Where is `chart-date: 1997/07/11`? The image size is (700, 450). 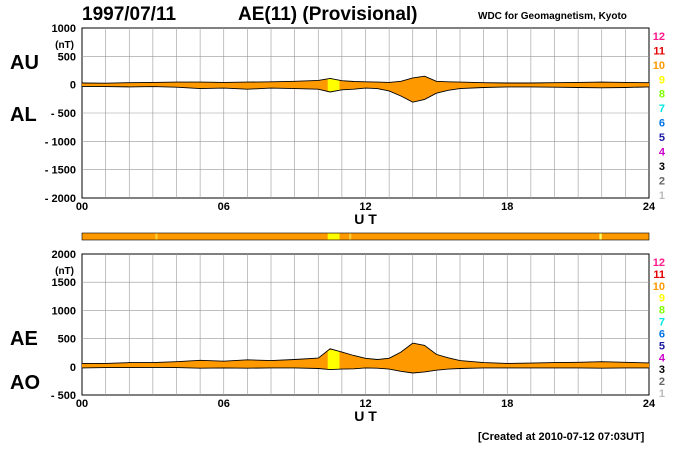 chart-date: 1997/07/11 is located at coordinates (129, 14).